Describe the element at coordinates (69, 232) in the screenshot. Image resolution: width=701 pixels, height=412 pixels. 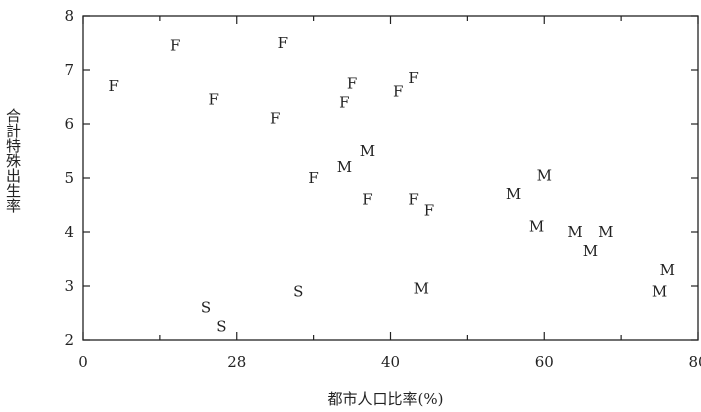
I see `y-tick-label: 4` at that location.